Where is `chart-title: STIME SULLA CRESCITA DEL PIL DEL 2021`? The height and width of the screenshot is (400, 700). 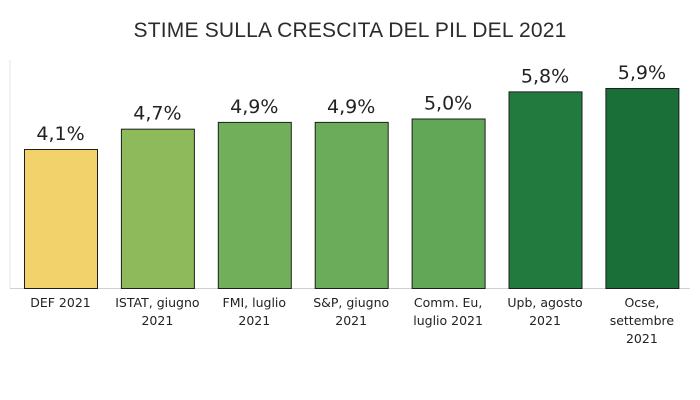 chart-title: STIME SULLA CRESCITA DEL PIL DEL 2021 is located at coordinates (350, 30).